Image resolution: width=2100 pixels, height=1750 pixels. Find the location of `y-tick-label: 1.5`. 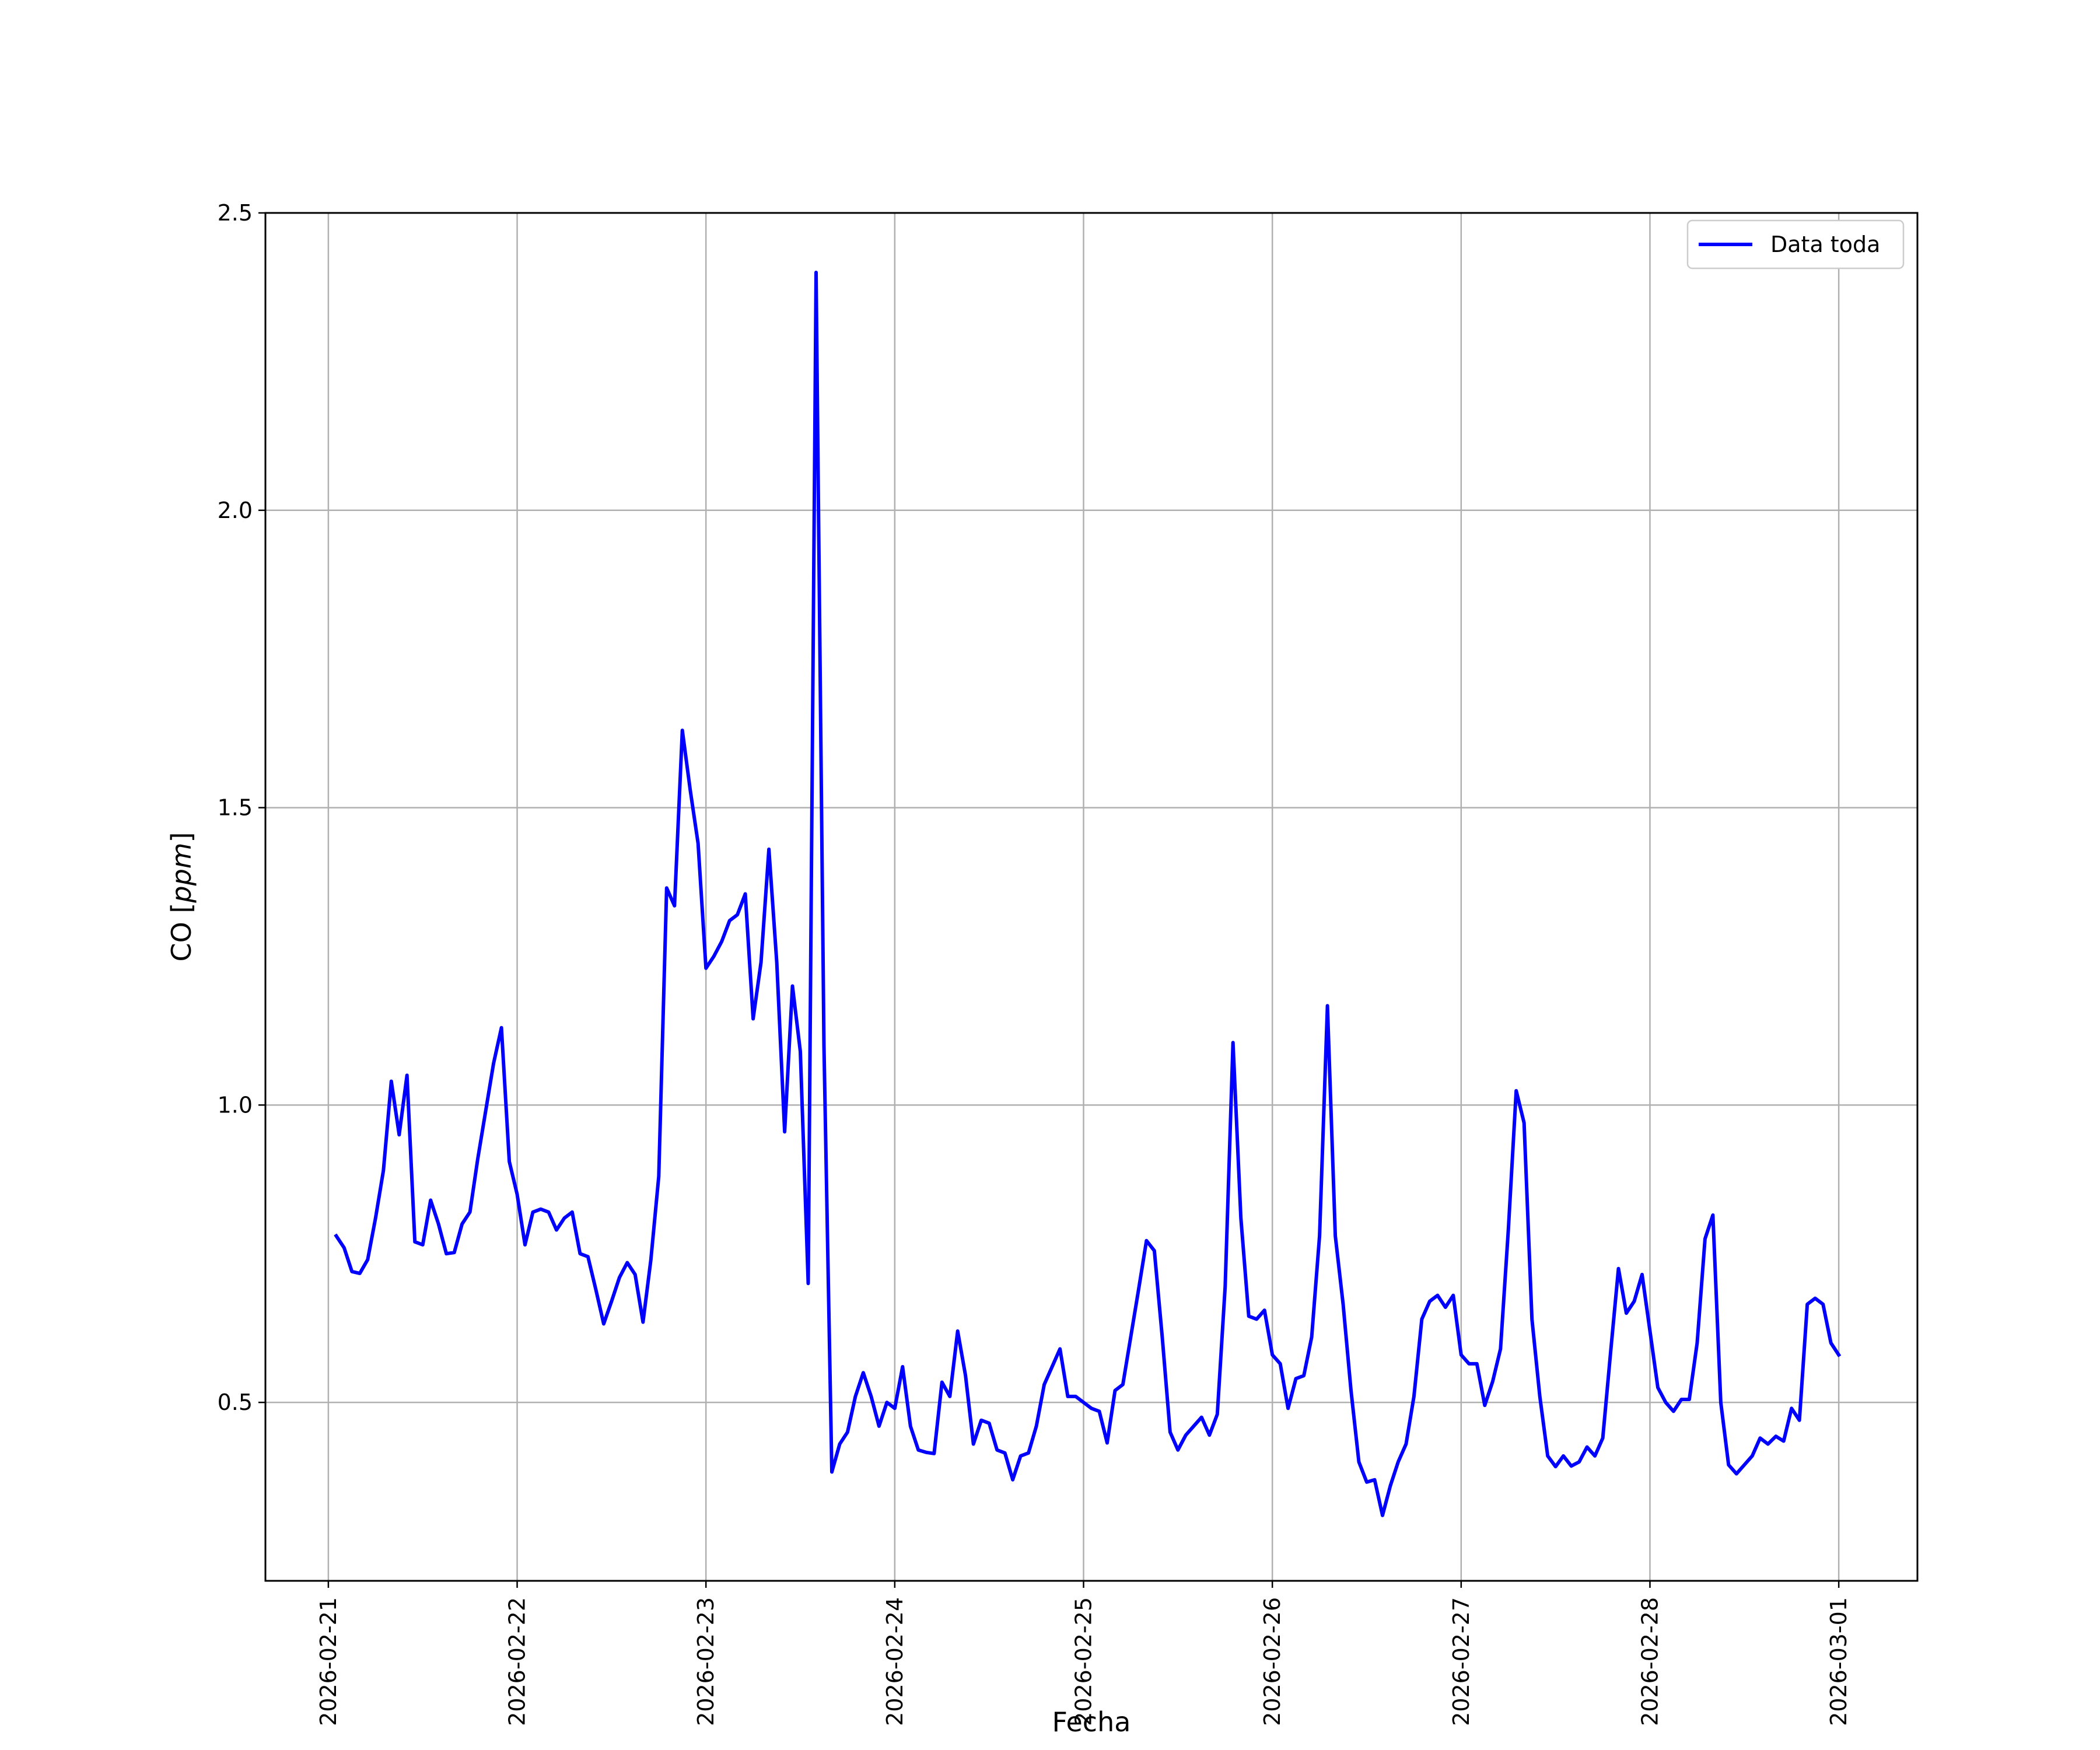

y-tick-label: 1.5 is located at coordinates (235, 808).